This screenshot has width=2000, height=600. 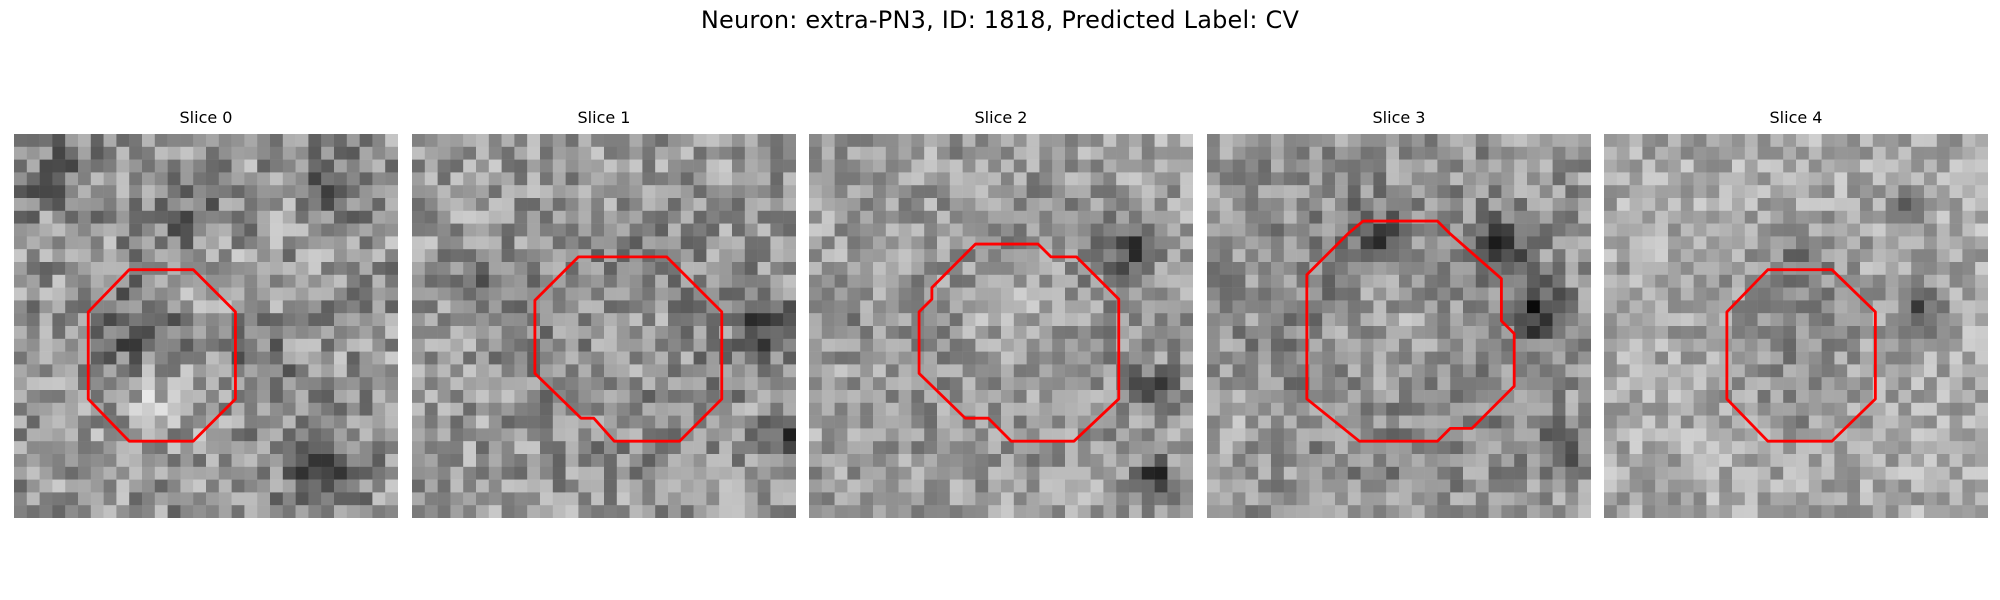 I want to click on slice-3-roi-contour, so click(x=1410, y=331).